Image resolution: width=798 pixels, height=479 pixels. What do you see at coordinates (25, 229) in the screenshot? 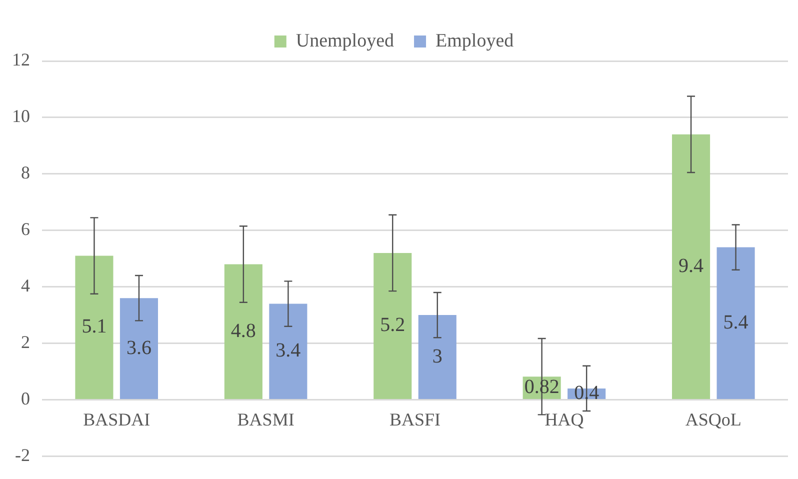
I see `y-tick-label: 6` at bounding box center [25, 229].